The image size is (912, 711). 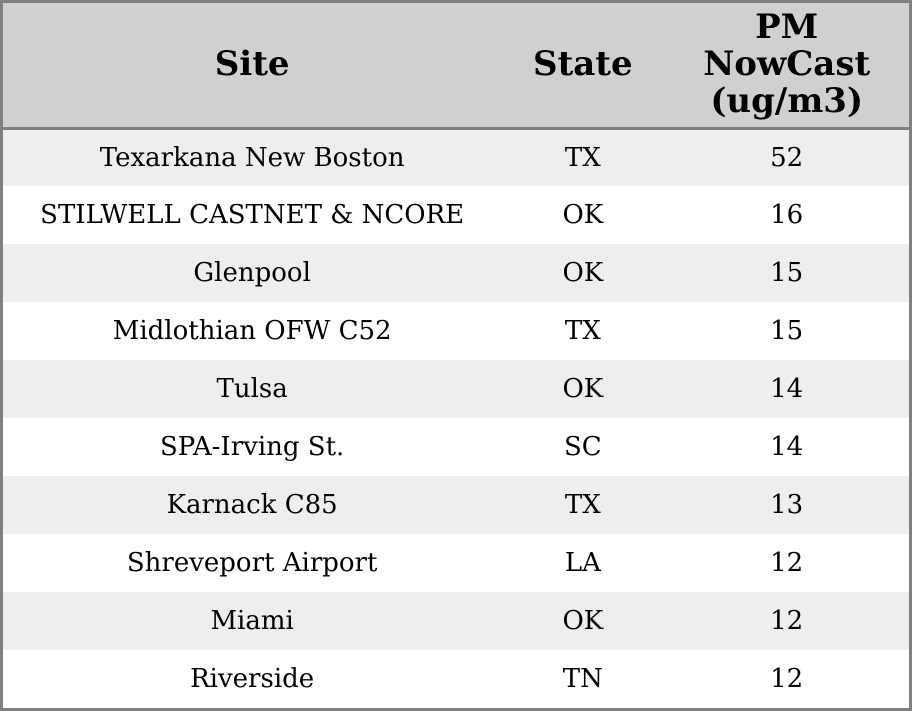 What do you see at coordinates (252, 563) in the screenshot?
I see `site-cell: Shreveport Airport` at bounding box center [252, 563].